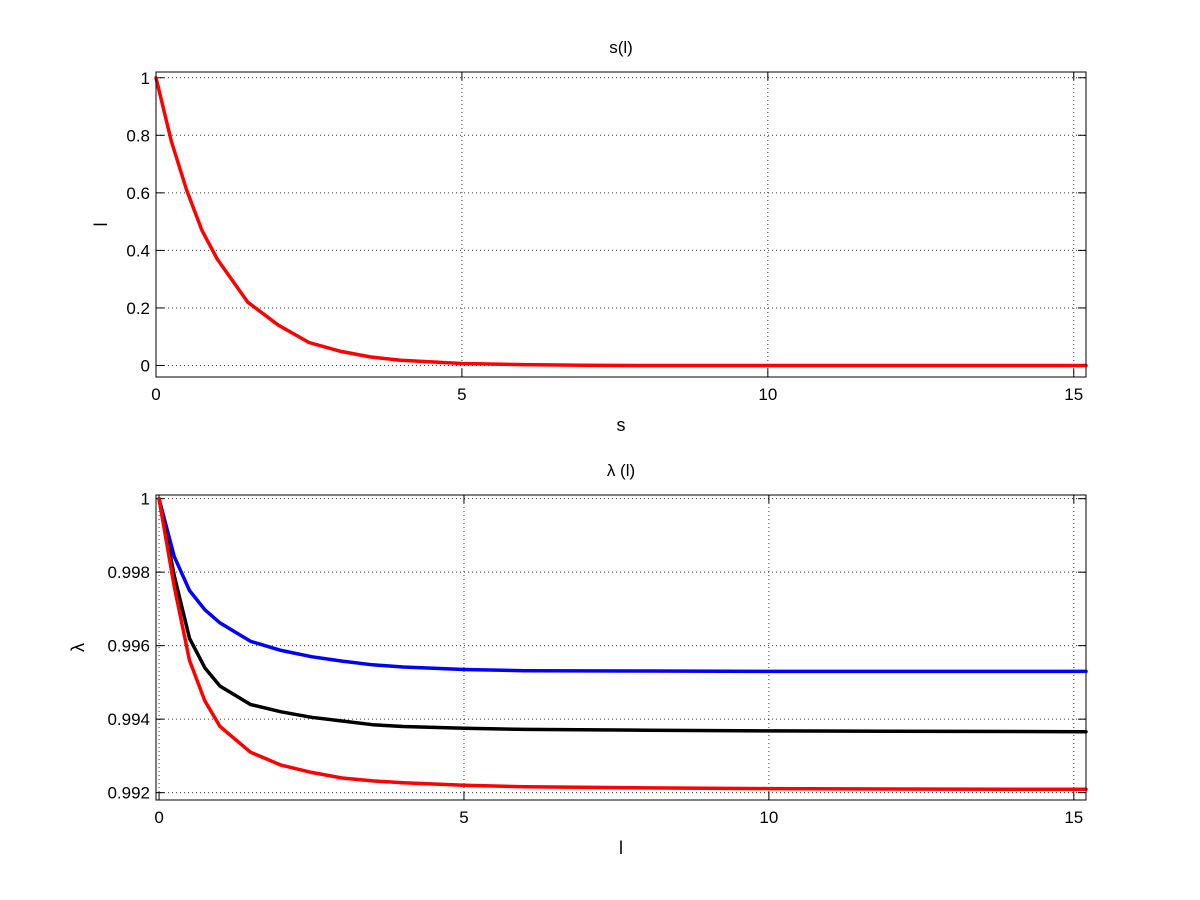 This screenshot has width=1200, height=900. I want to click on chart-1-x-tick-label: 10, so click(767, 394).